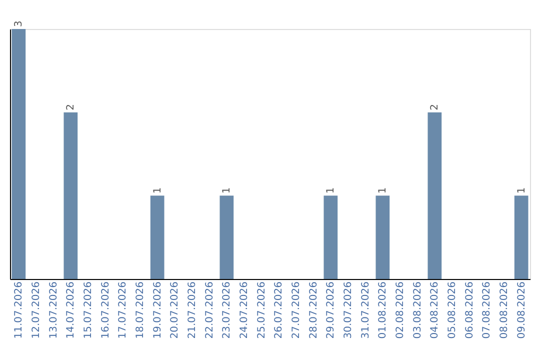 The width and height of the screenshot is (540, 340). I want to click on x-tick-label: 28.07.2026, so click(314, 310).